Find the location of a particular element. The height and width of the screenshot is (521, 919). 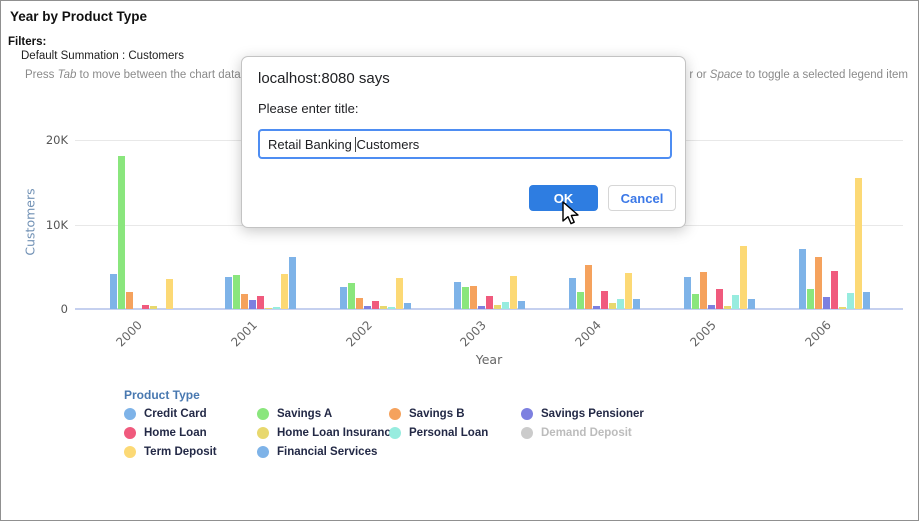

legend-item-term-deposit: Term Deposit is located at coordinates (190, 452).